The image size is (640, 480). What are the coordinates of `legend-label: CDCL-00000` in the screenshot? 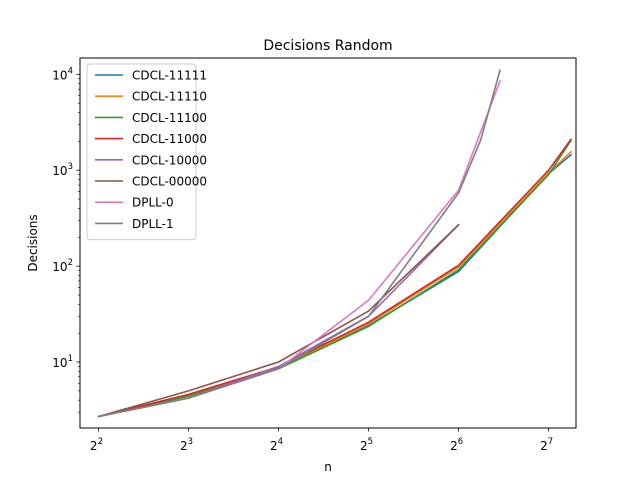 It's located at (169, 182).